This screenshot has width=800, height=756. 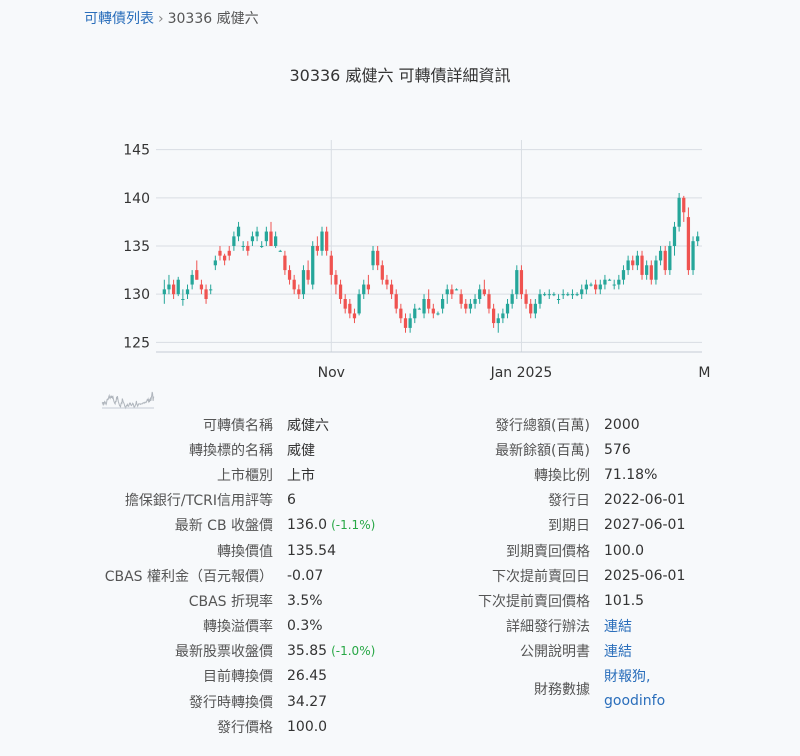 I want to click on info-value-text: 上市, so click(x=301, y=475).